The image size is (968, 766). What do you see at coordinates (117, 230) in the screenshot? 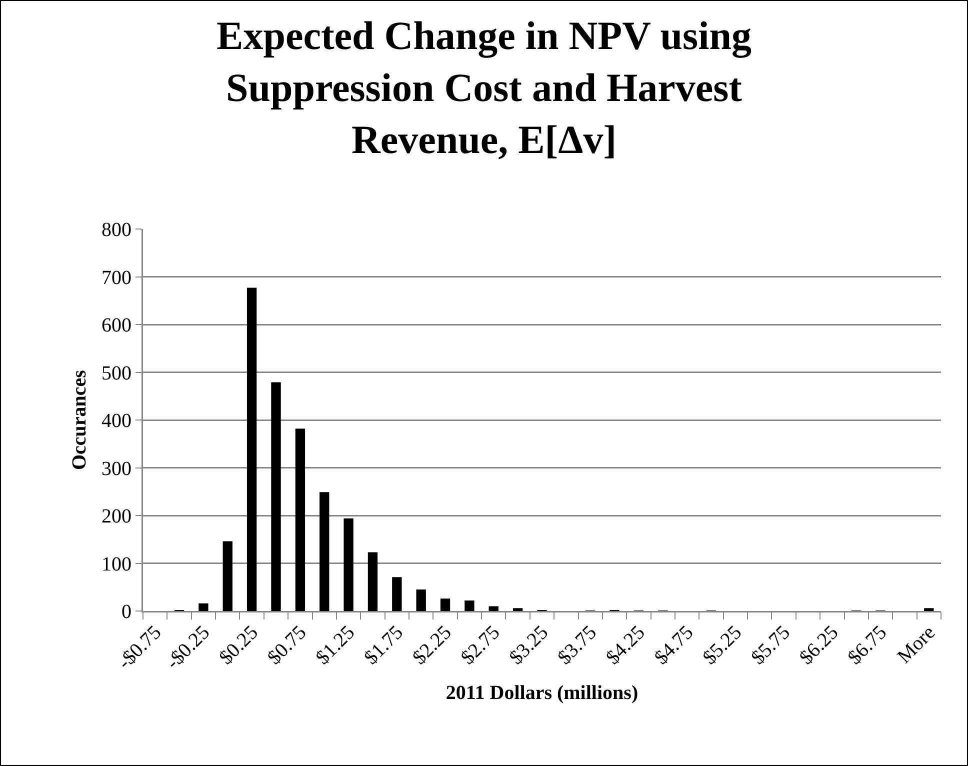
I see `y-tick-label: 800` at bounding box center [117, 230].